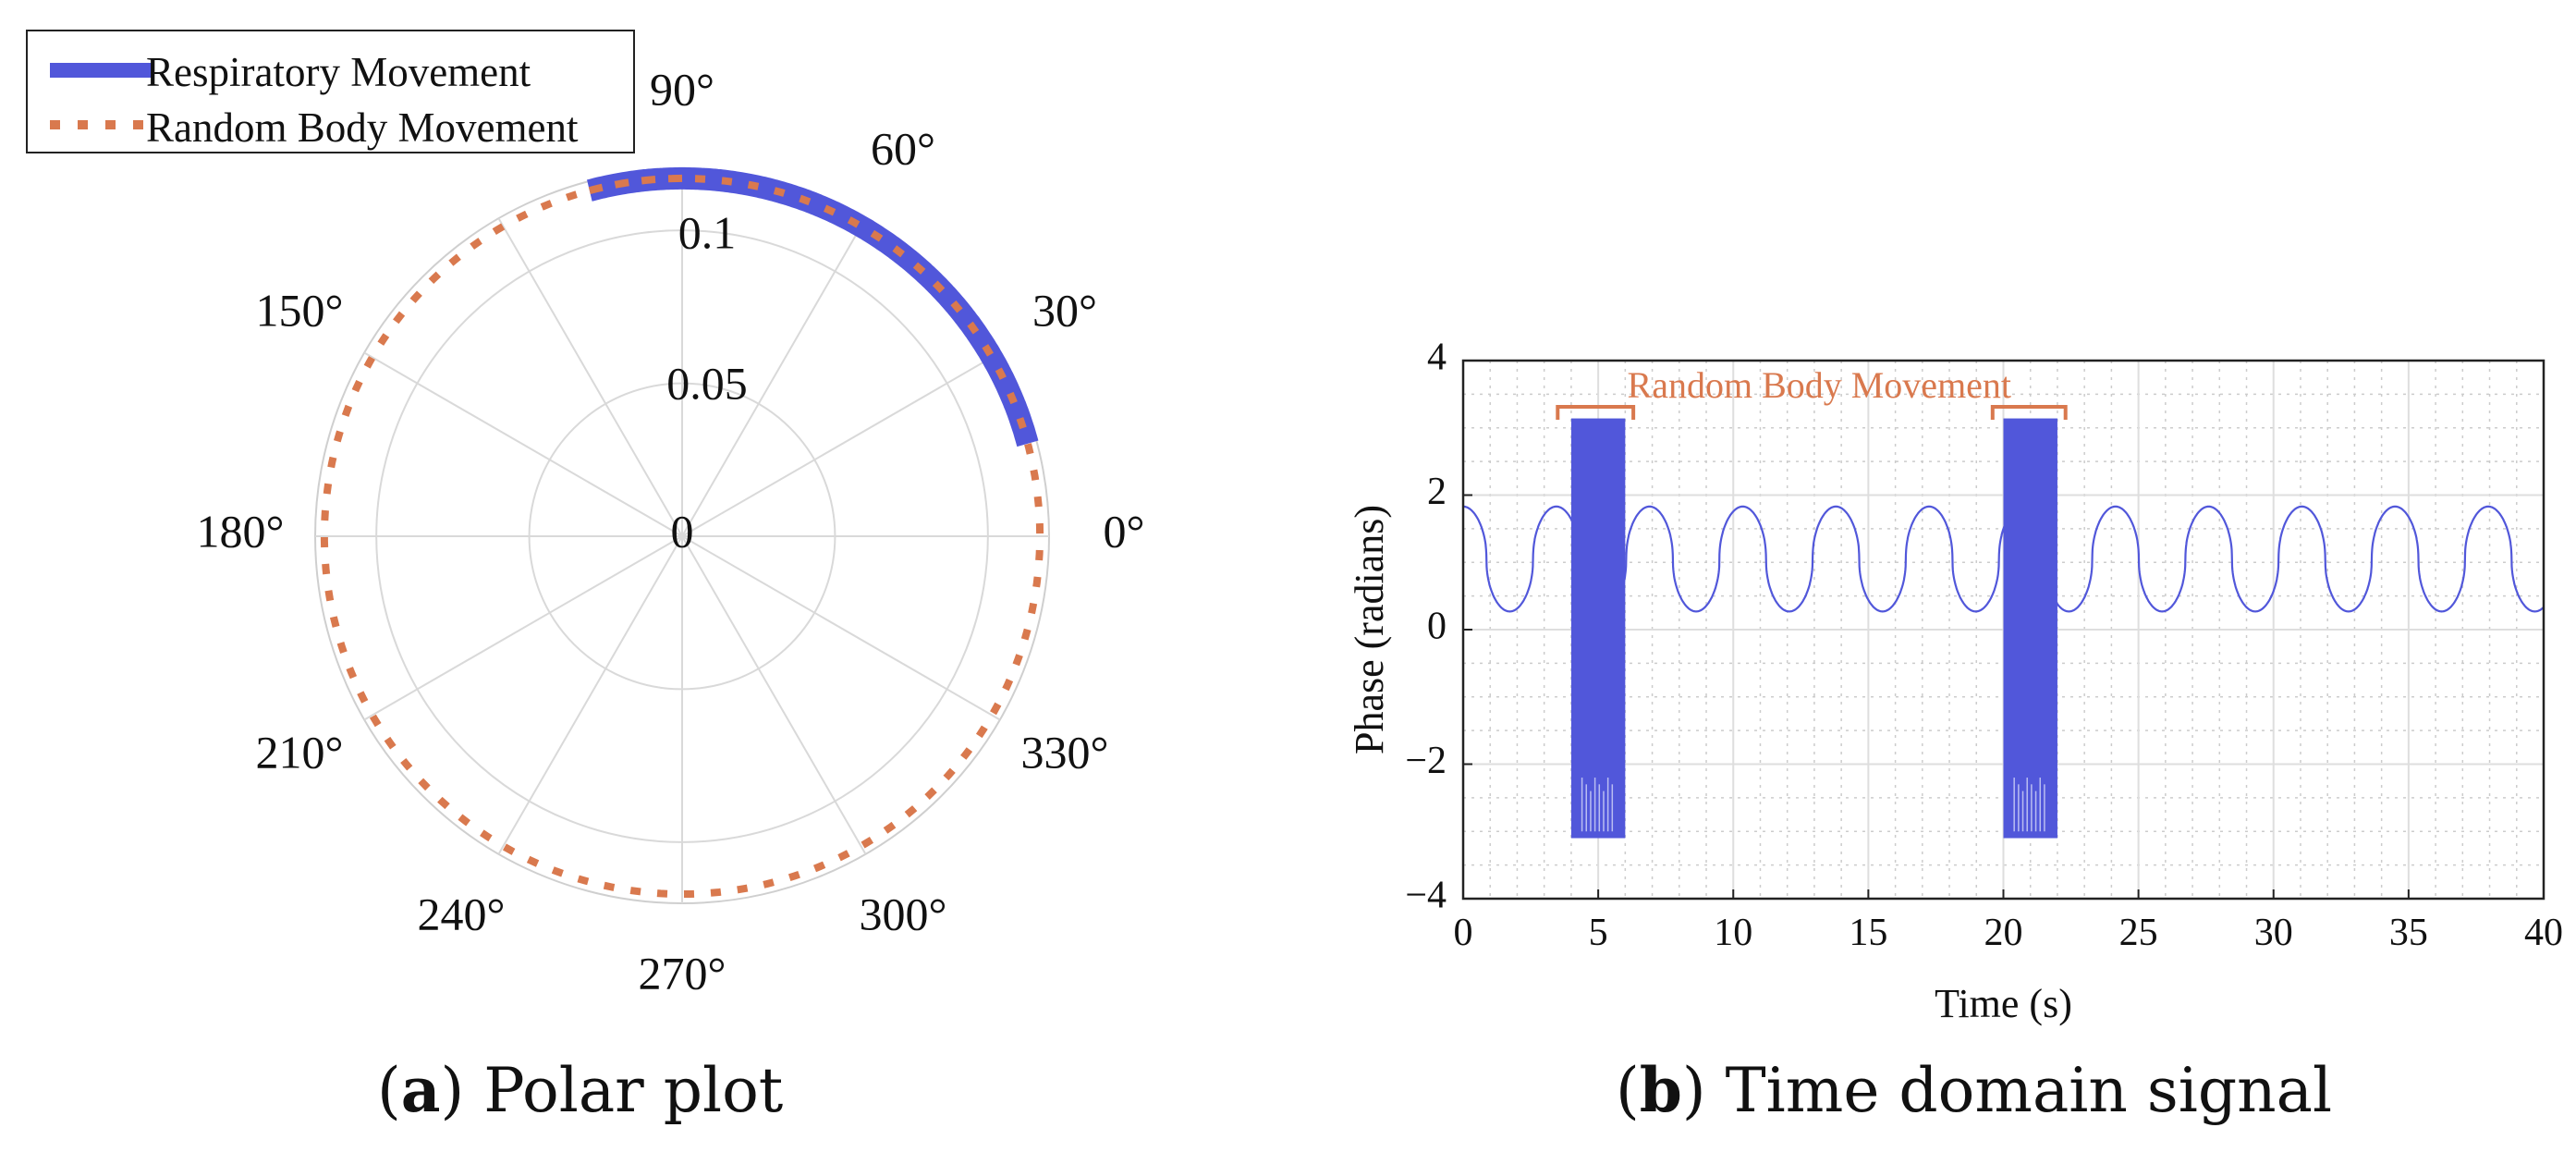  What do you see at coordinates (1660, 1090) in the screenshot?
I see `caption-b-letter: b` at bounding box center [1660, 1090].